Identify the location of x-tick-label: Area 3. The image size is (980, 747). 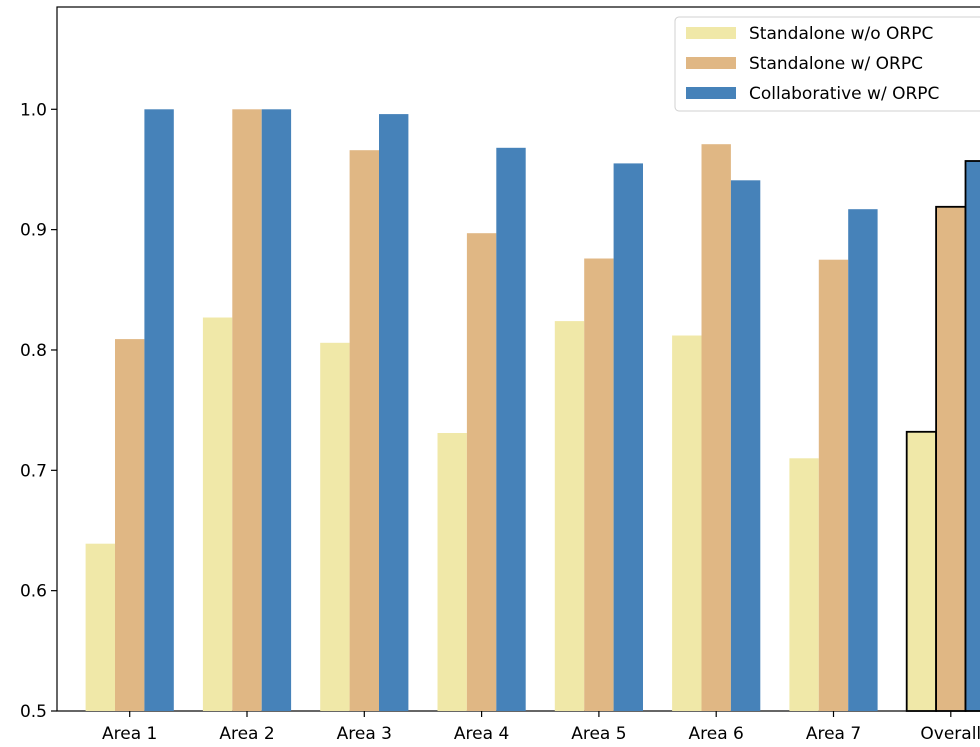
(364, 734).